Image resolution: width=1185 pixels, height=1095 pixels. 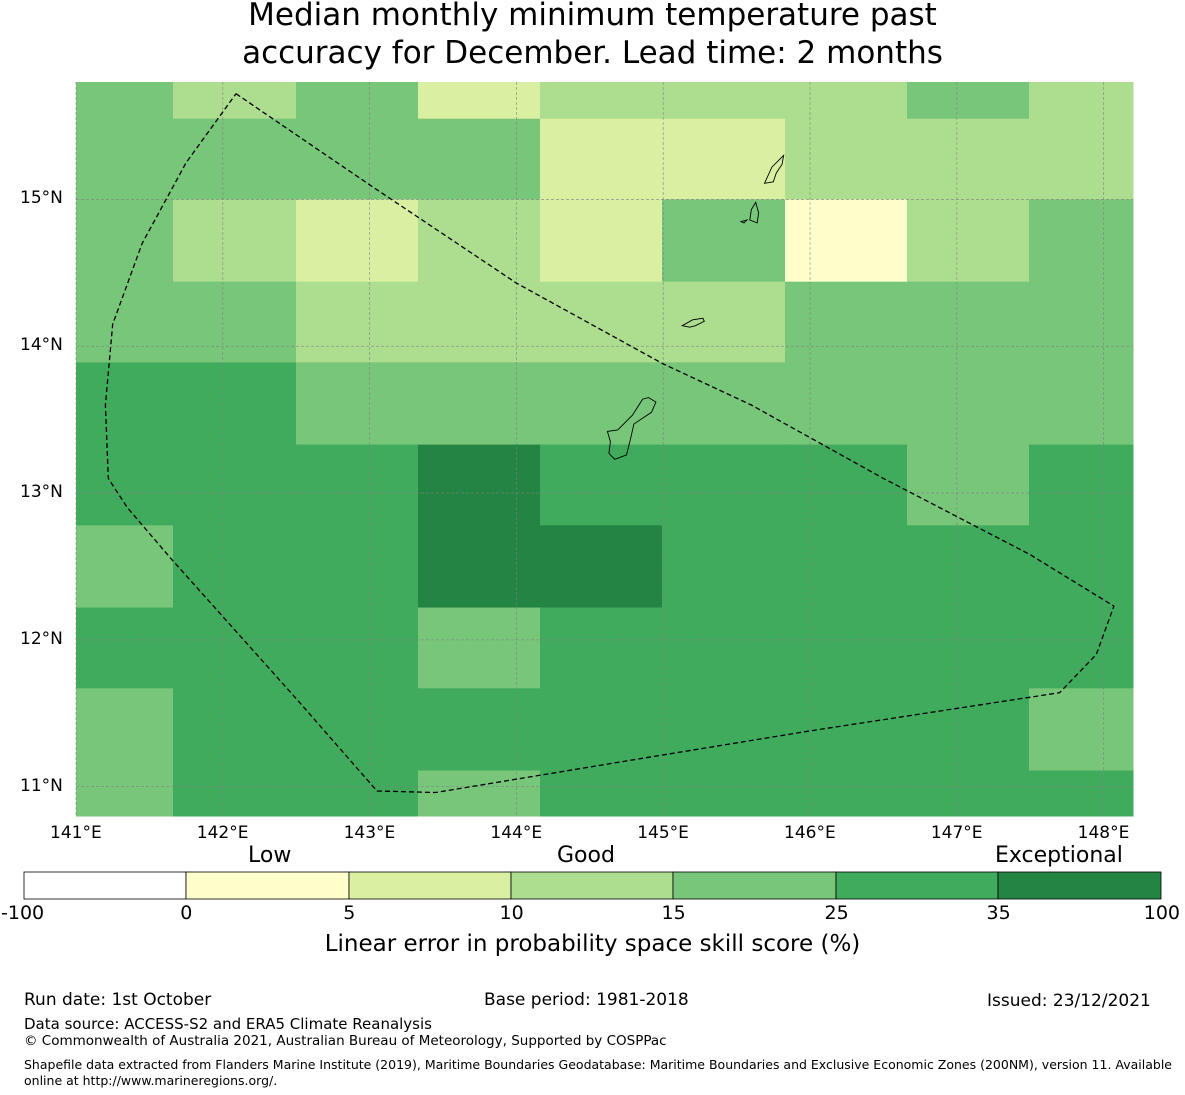 What do you see at coordinates (41, 198) in the screenshot?
I see `latitude-tick-label: 15°N` at bounding box center [41, 198].